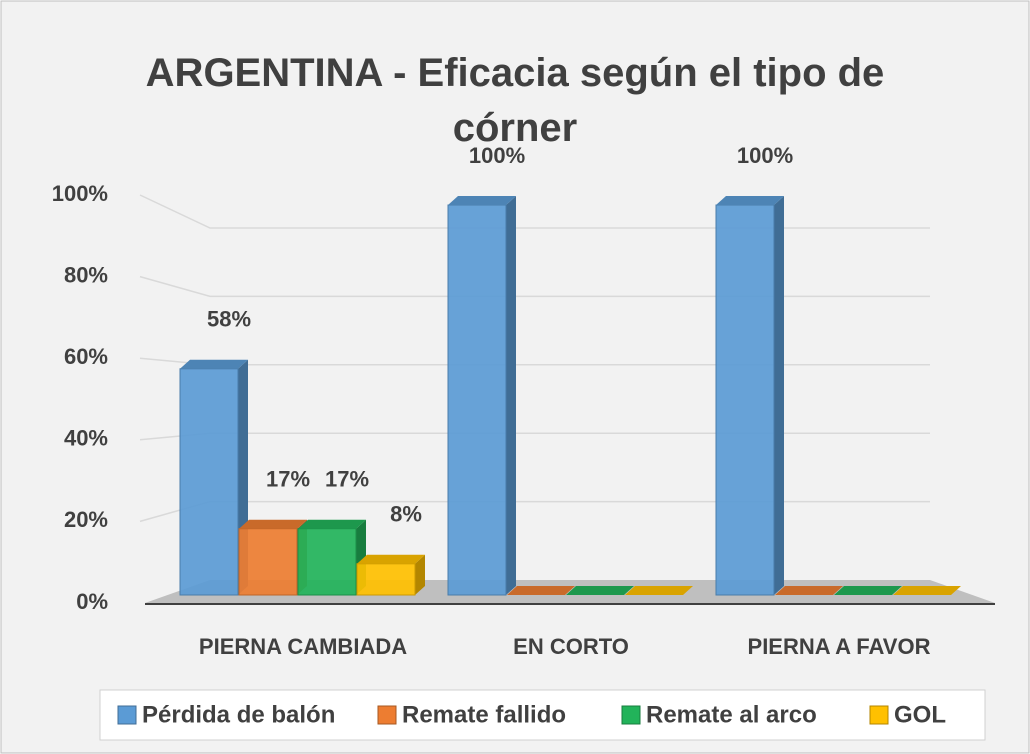 The image size is (1030, 754). Describe the element at coordinates (920, 714) in the screenshot. I see `legend-label: GOL` at that location.